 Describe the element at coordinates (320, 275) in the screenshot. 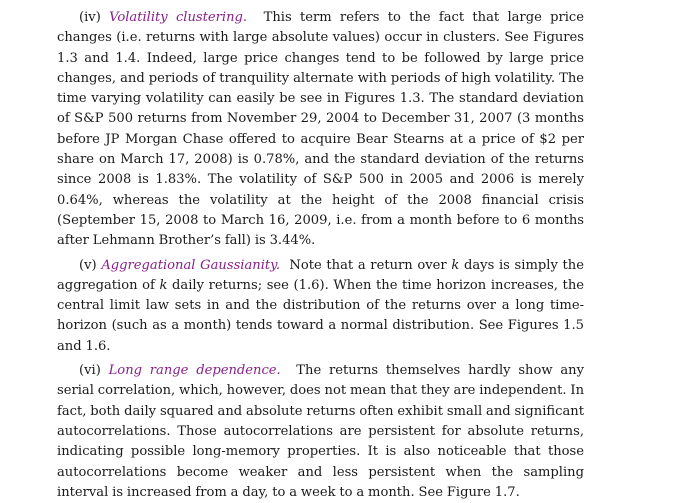

I see `paragraph-body: days is simply the aggregation of` at that location.